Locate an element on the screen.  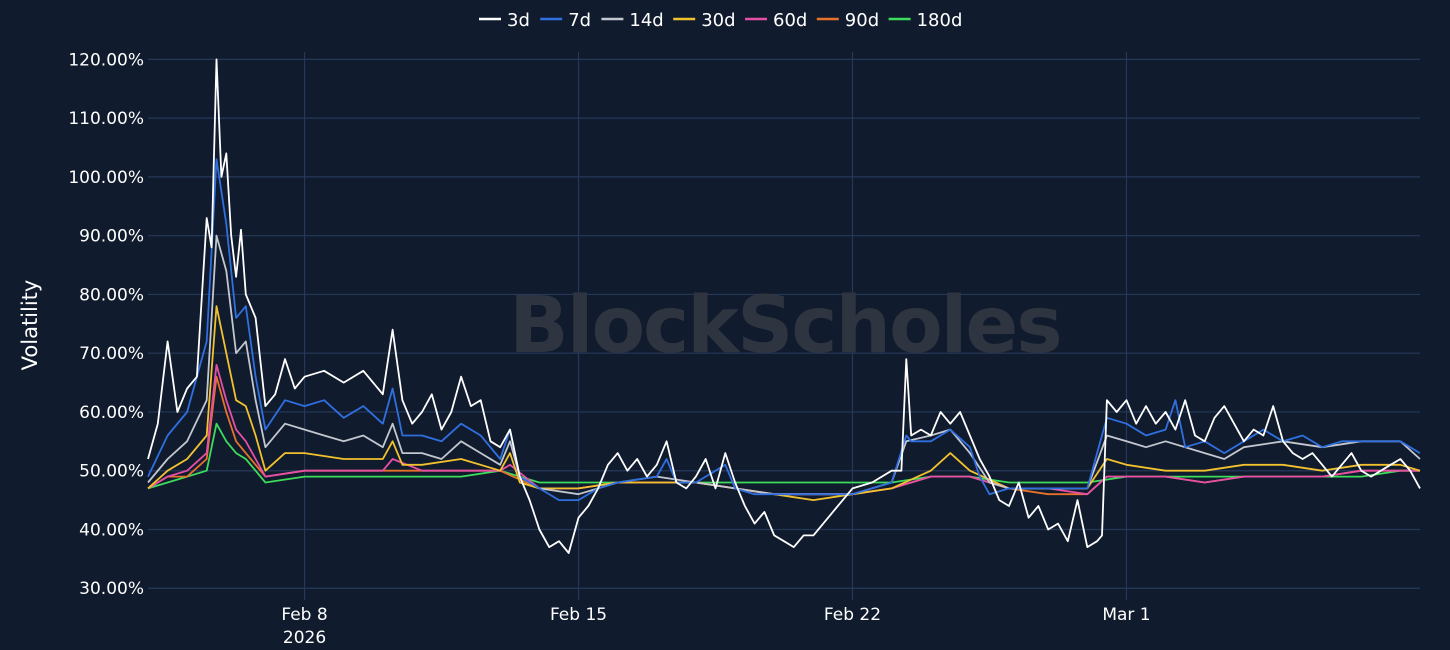
x-tick-sublabel: 2026 is located at coordinates (304, 638).